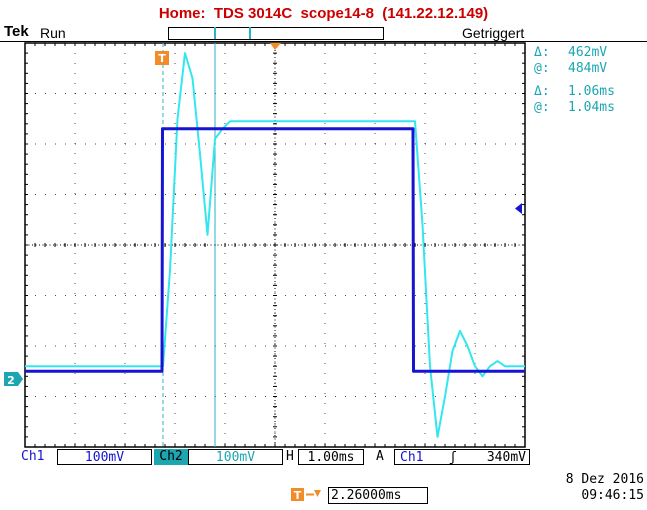  What do you see at coordinates (306, 495) in the screenshot?
I see `delay-icon: T` at bounding box center [306, 495].